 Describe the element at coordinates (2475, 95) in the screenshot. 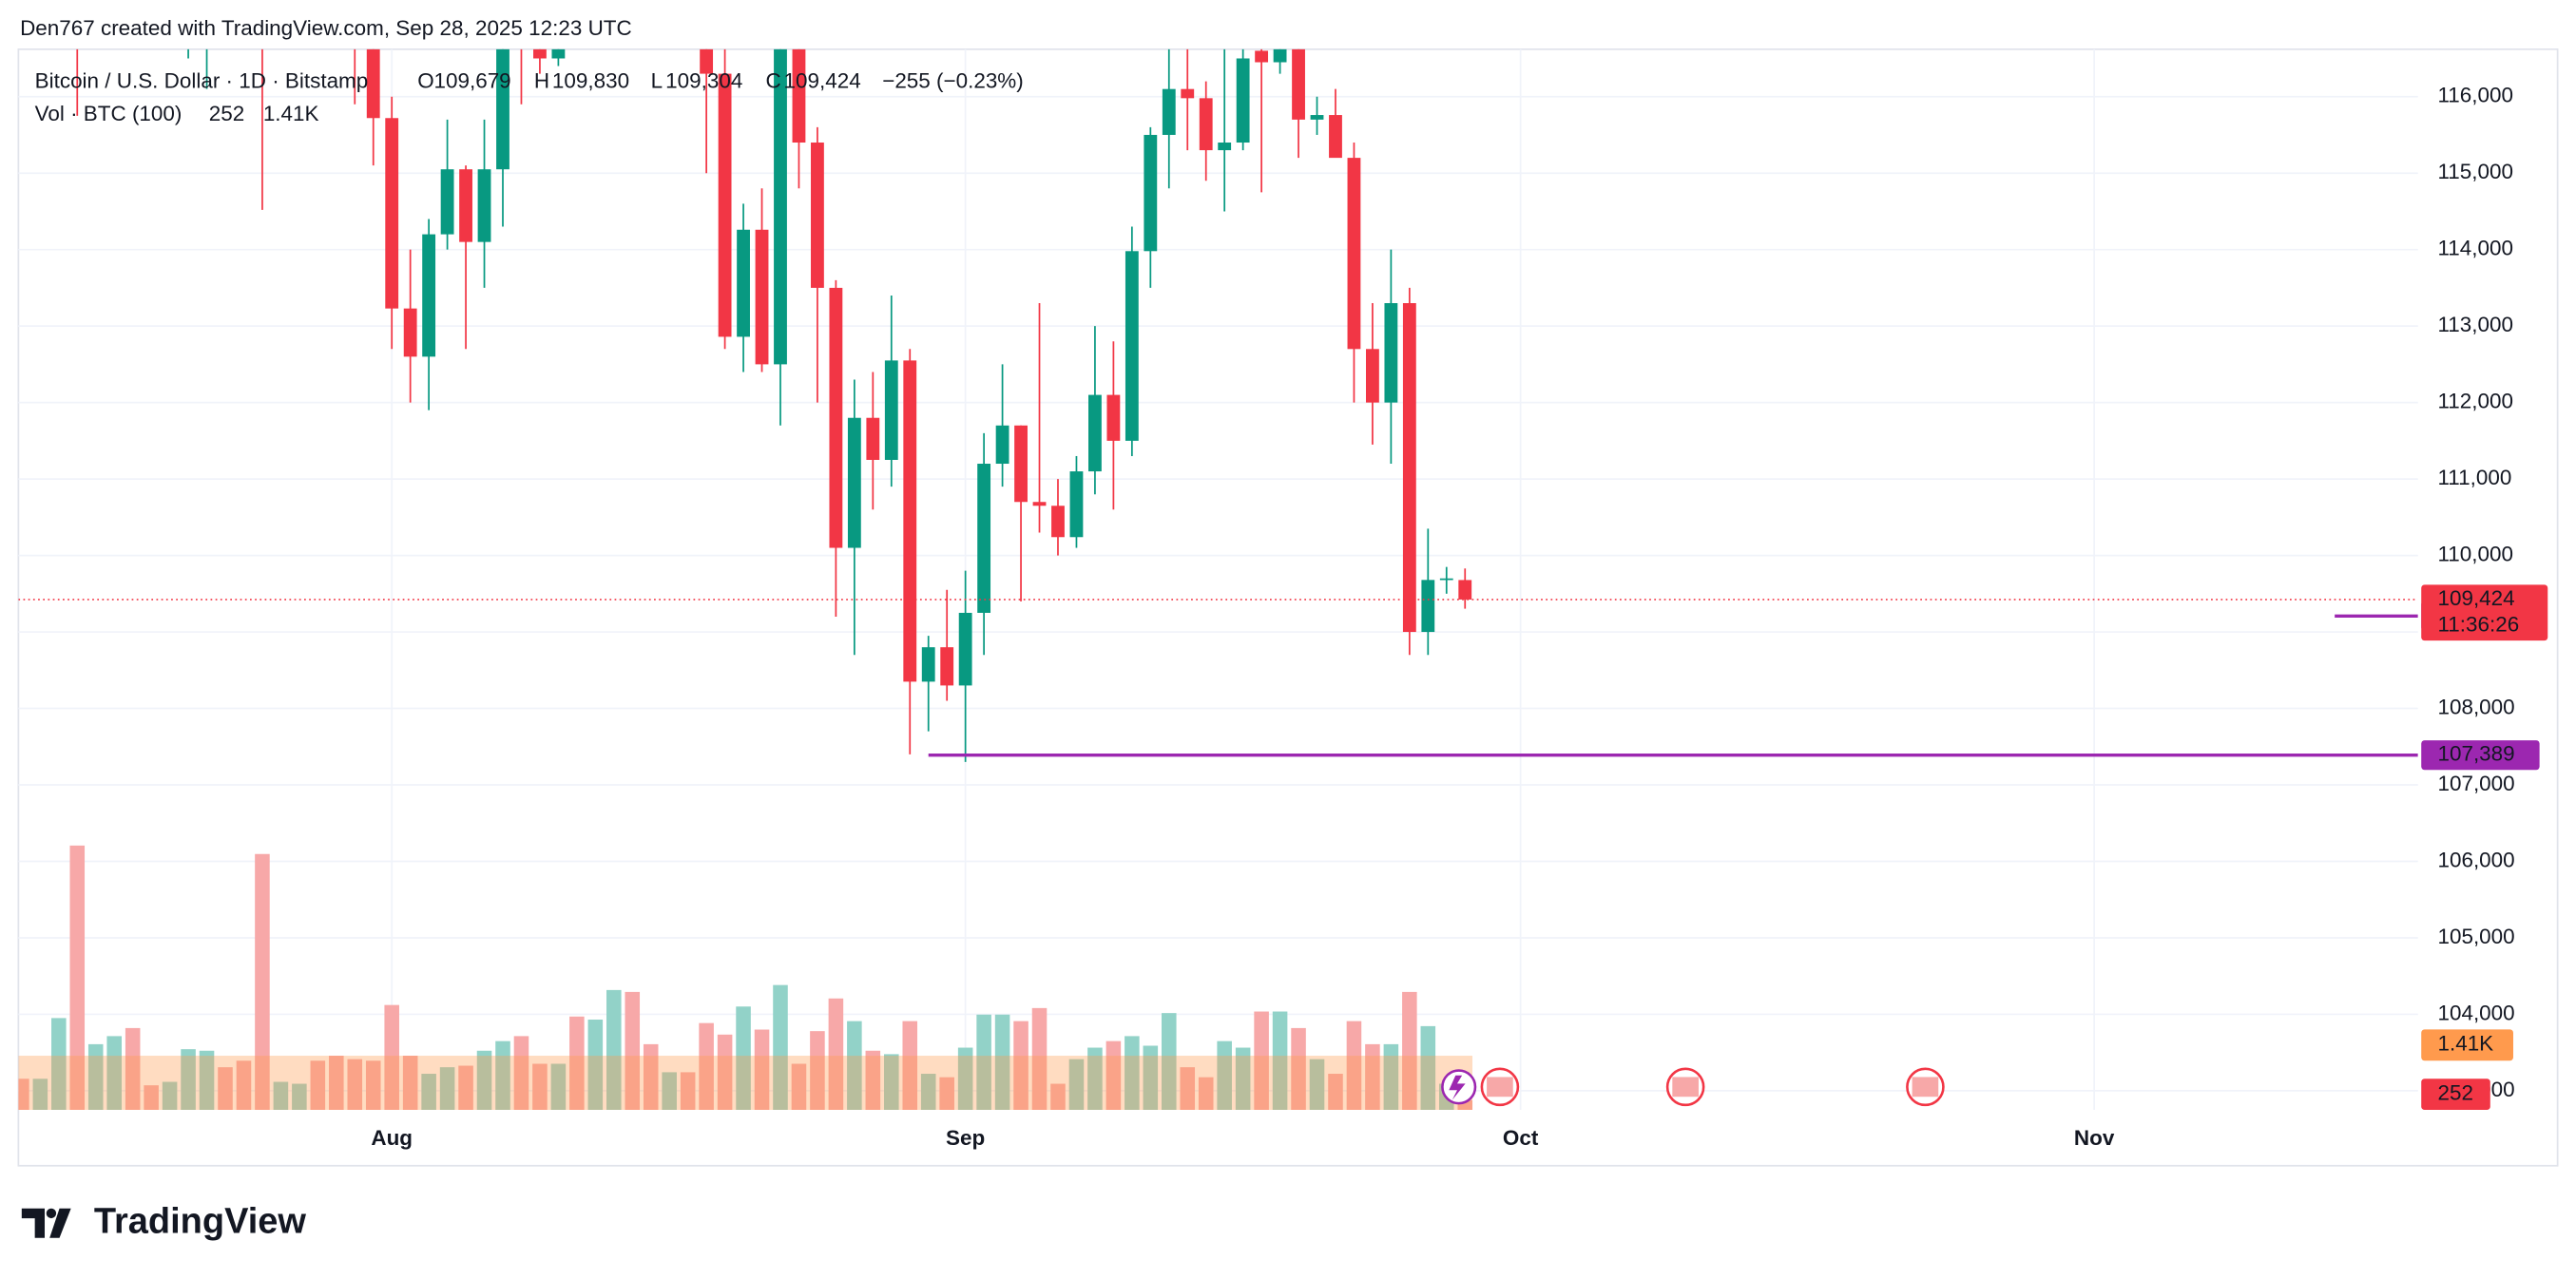

I see `y-tick-label: 116,000` at that location.